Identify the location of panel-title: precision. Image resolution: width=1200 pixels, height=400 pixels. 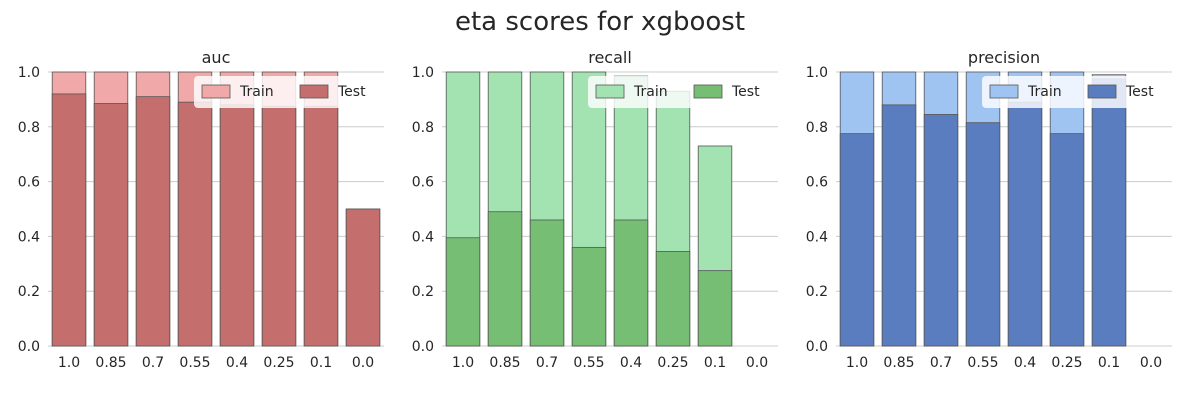
(1004, 57).